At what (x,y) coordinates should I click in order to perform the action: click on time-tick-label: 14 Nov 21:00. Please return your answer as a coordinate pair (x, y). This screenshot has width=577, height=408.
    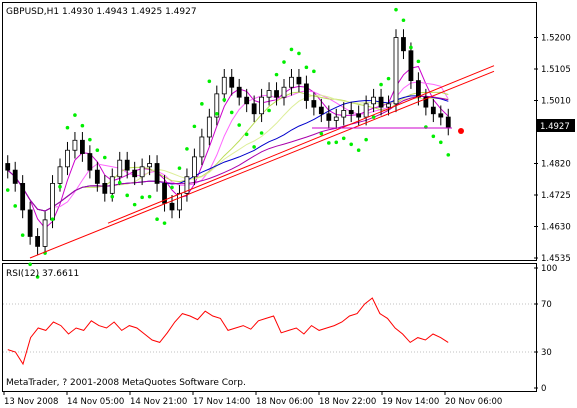
    Looking at the image, I should click on (158, 402).